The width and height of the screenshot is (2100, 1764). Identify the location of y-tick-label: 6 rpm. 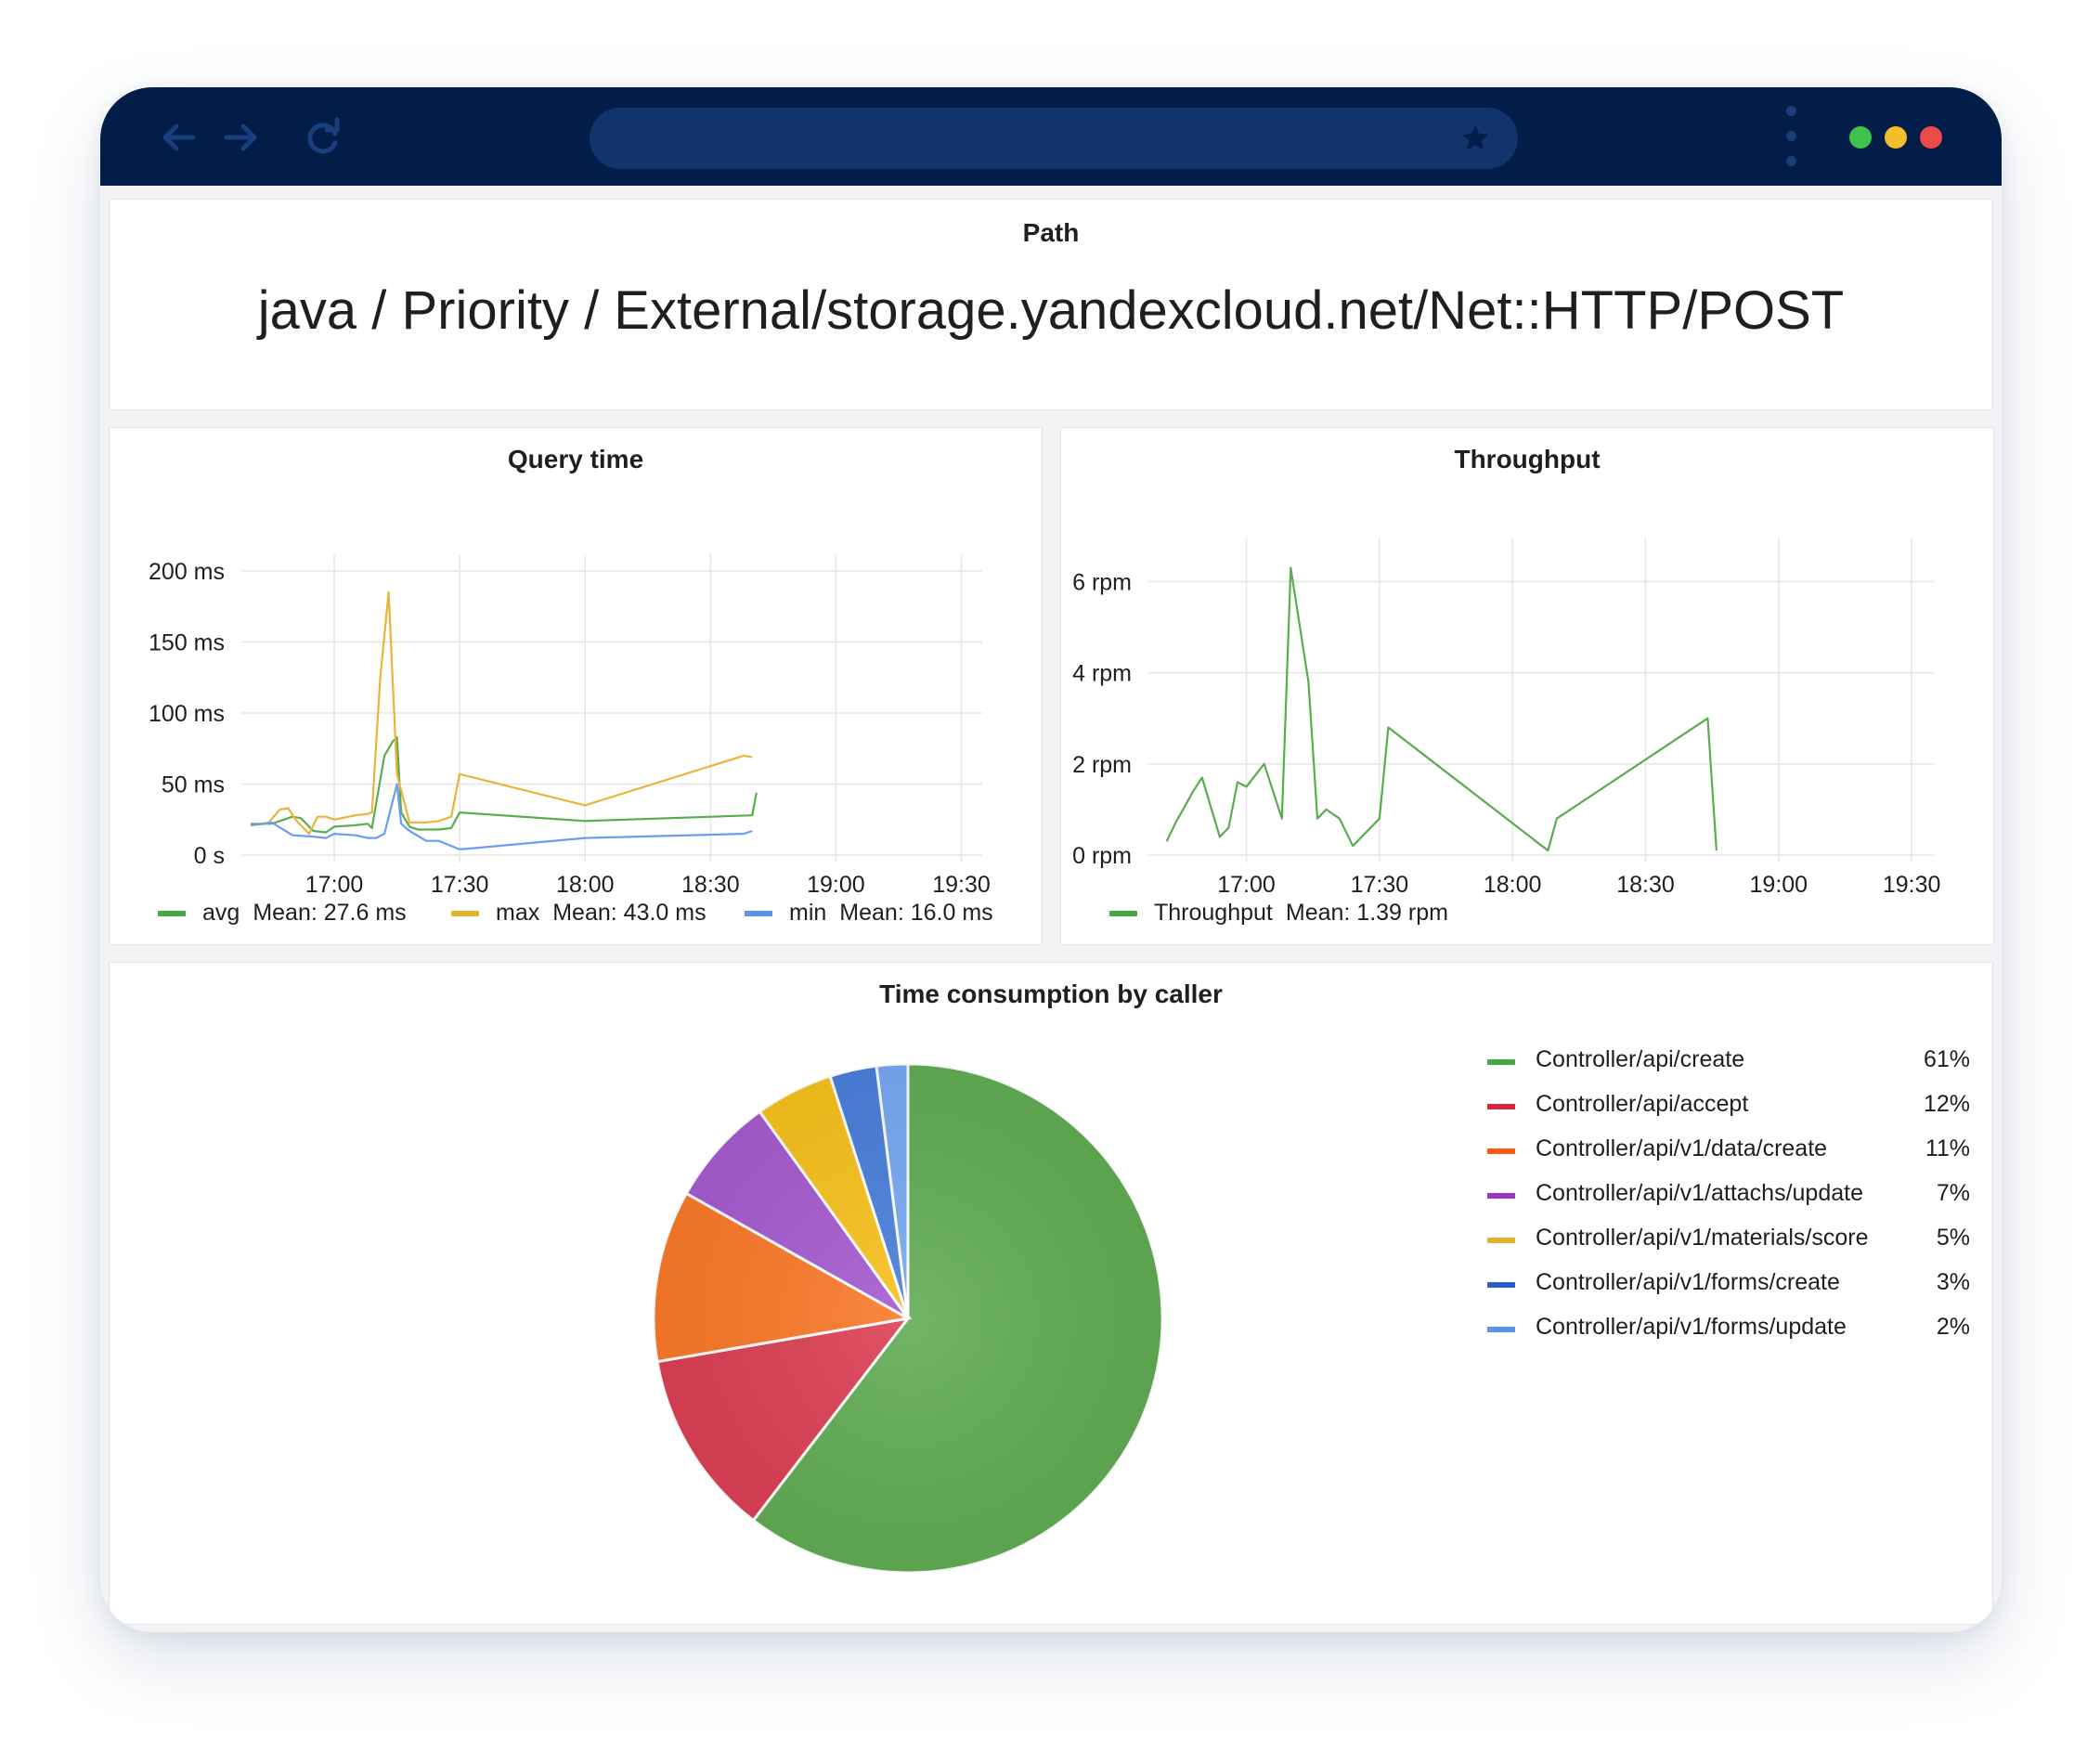
(1102, 582).